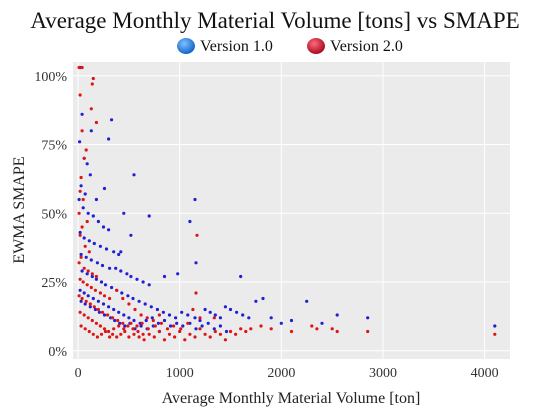 This screenshot has height=413, width=550. I want to click on y-axis-ticks: 0% 25% 50% 75% 100%, so click(50, 215).